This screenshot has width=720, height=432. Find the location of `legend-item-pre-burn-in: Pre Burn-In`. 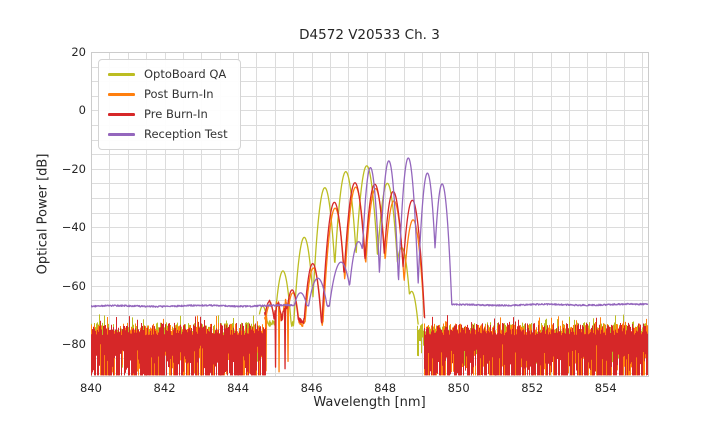

legend-item-pre-burn-in: Pre Burn-In is located at coordinates (168, 114).